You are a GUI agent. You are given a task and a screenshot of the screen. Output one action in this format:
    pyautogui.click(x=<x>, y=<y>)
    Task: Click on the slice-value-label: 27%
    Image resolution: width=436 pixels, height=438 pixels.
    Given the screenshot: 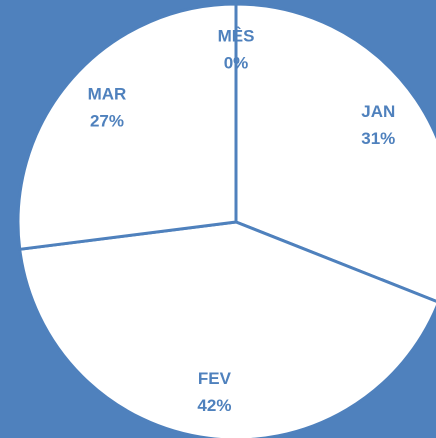 What is the action you would take?
    pyautogui.click(x=107, y=121)
    